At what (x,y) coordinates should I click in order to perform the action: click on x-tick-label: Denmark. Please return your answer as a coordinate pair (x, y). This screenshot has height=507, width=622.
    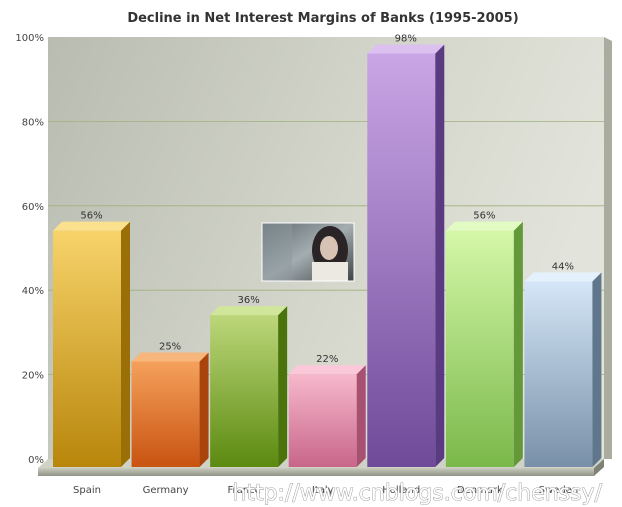
    Looking at the image, I should click on (480, 490).